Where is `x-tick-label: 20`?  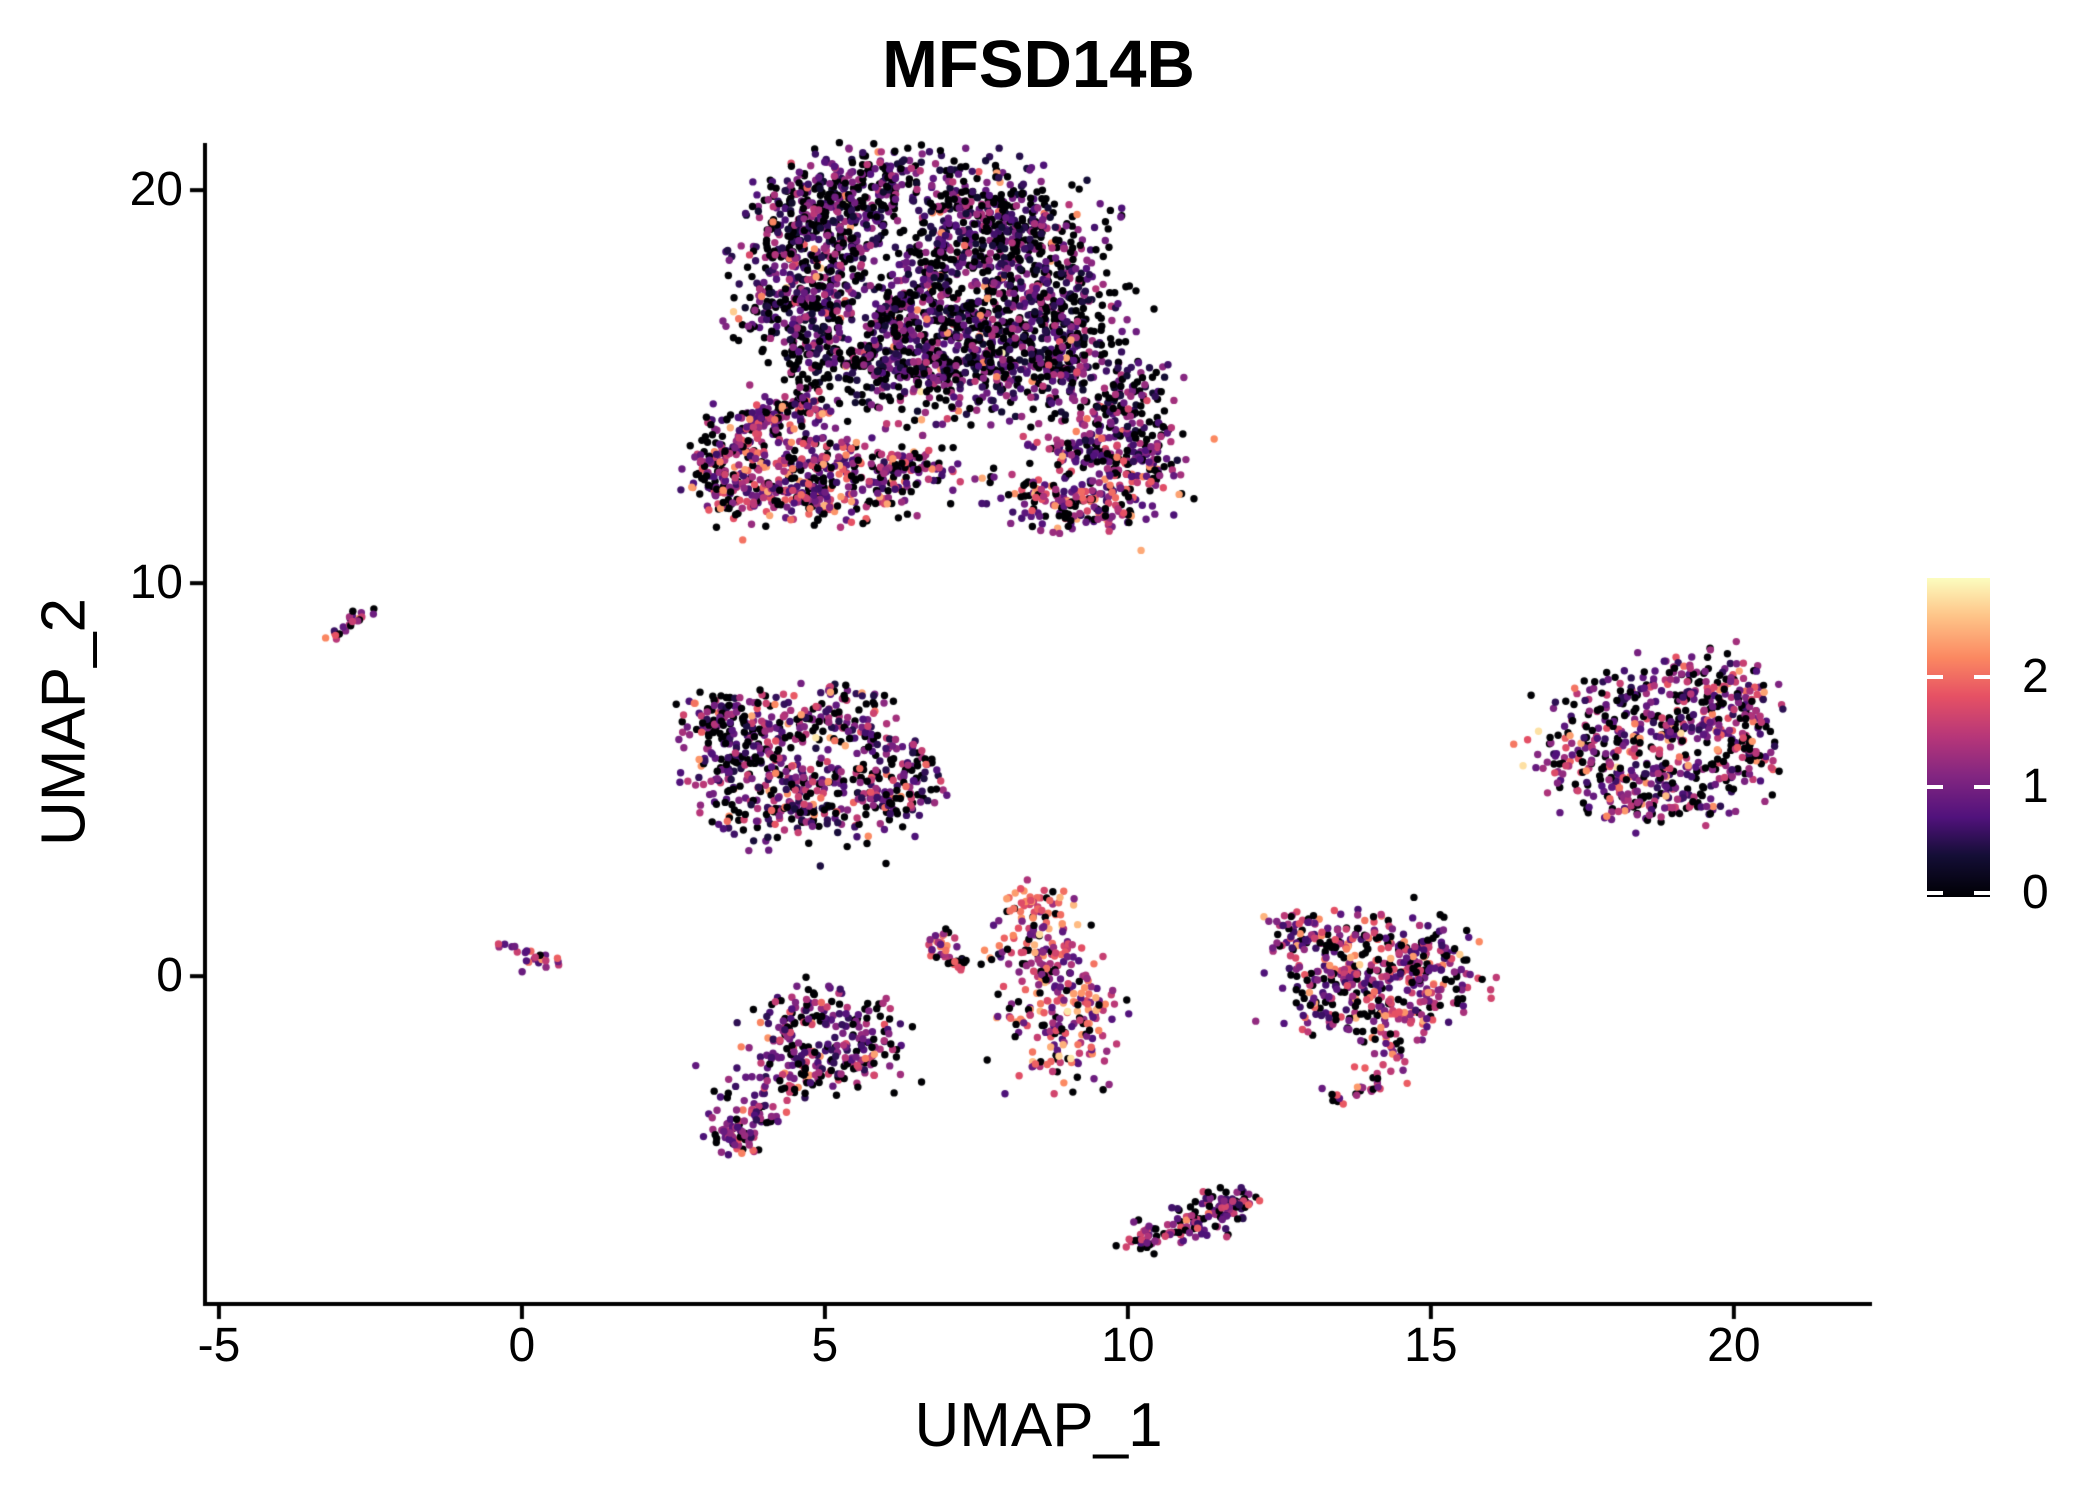
x-tick-label: 20 is located at coordinates (1734, 1345).